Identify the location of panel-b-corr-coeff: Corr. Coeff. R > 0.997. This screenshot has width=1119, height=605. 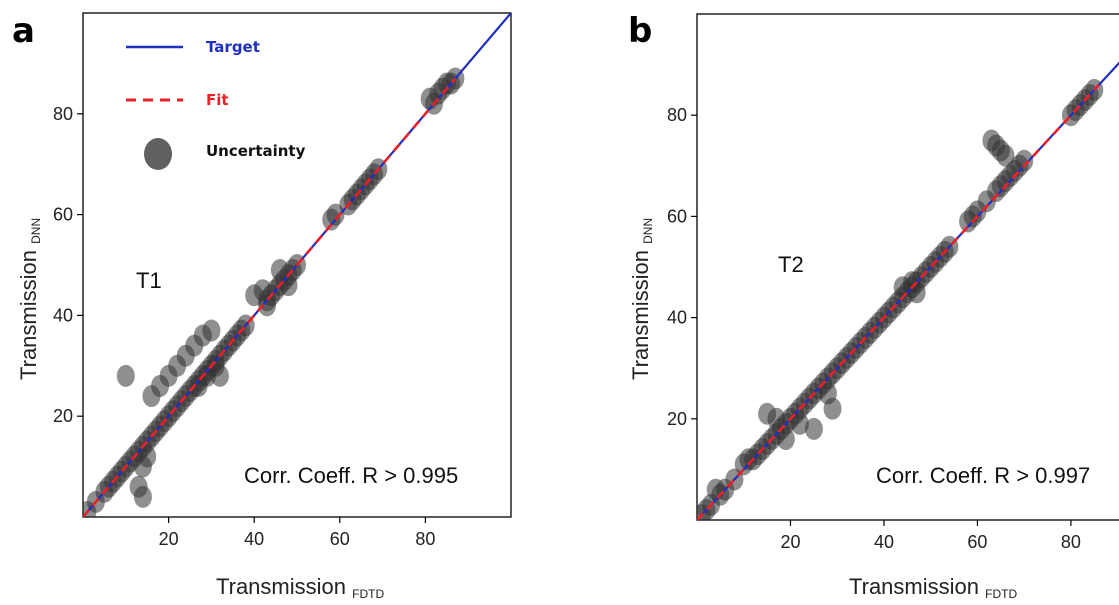
(983, 475).